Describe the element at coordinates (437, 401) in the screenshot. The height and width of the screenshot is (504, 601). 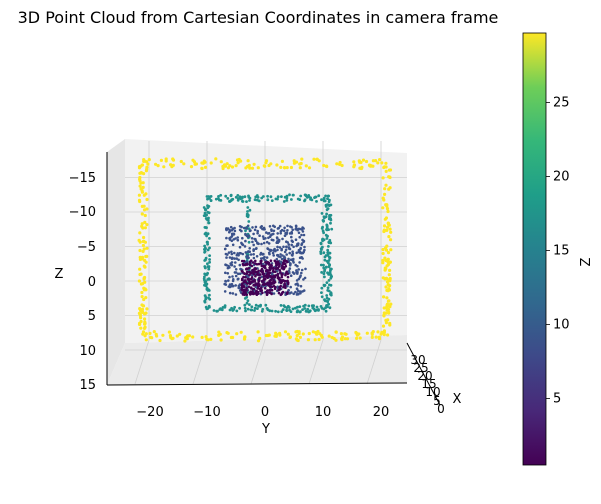
I see `x-tick-label: 5` at that location.